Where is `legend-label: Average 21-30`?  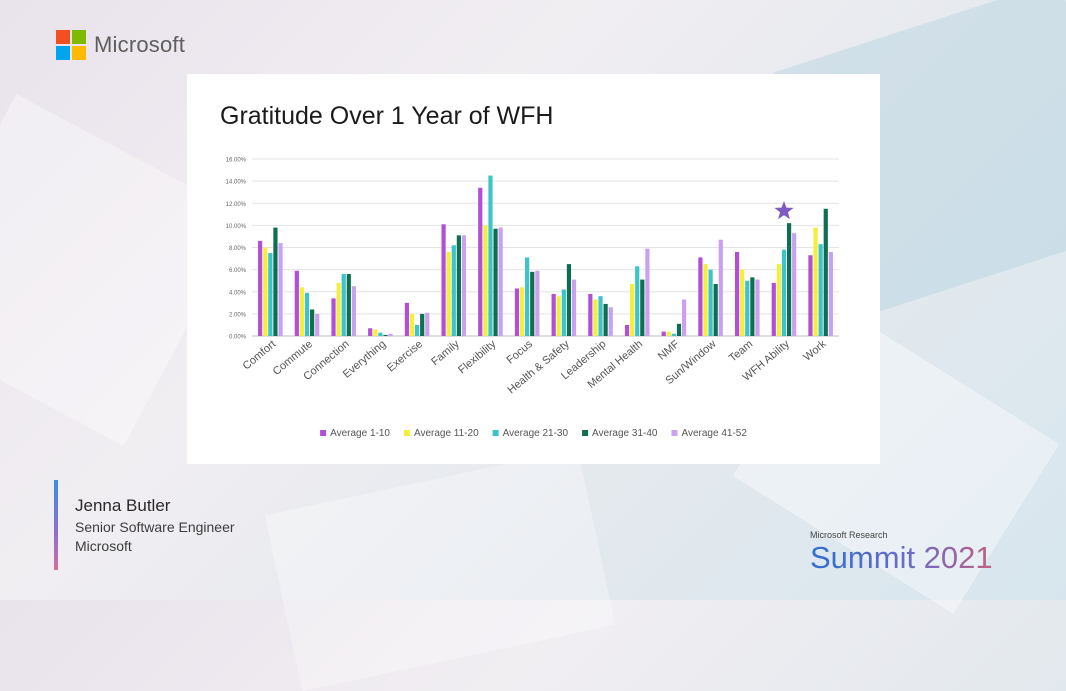
legend-label: Average 21-30 is located at coordinates (536, 433).